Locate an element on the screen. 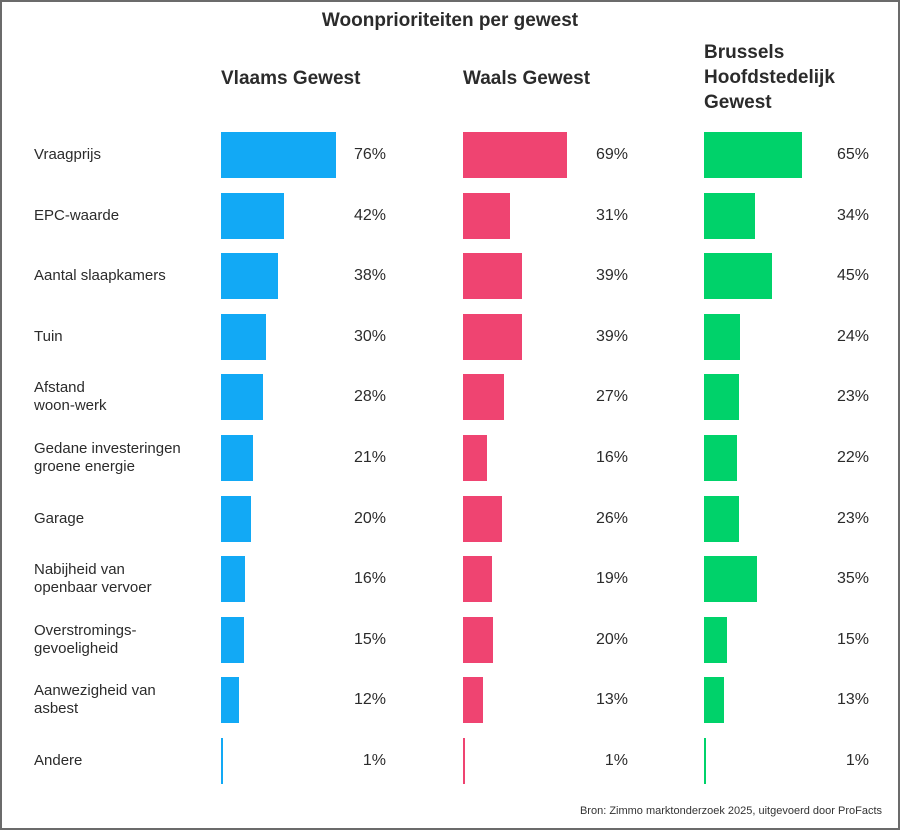 Image resolution: width=900 pixels, height=830 pixels. series-header: Vlaams Gewest is located at coordinates (291, 78).